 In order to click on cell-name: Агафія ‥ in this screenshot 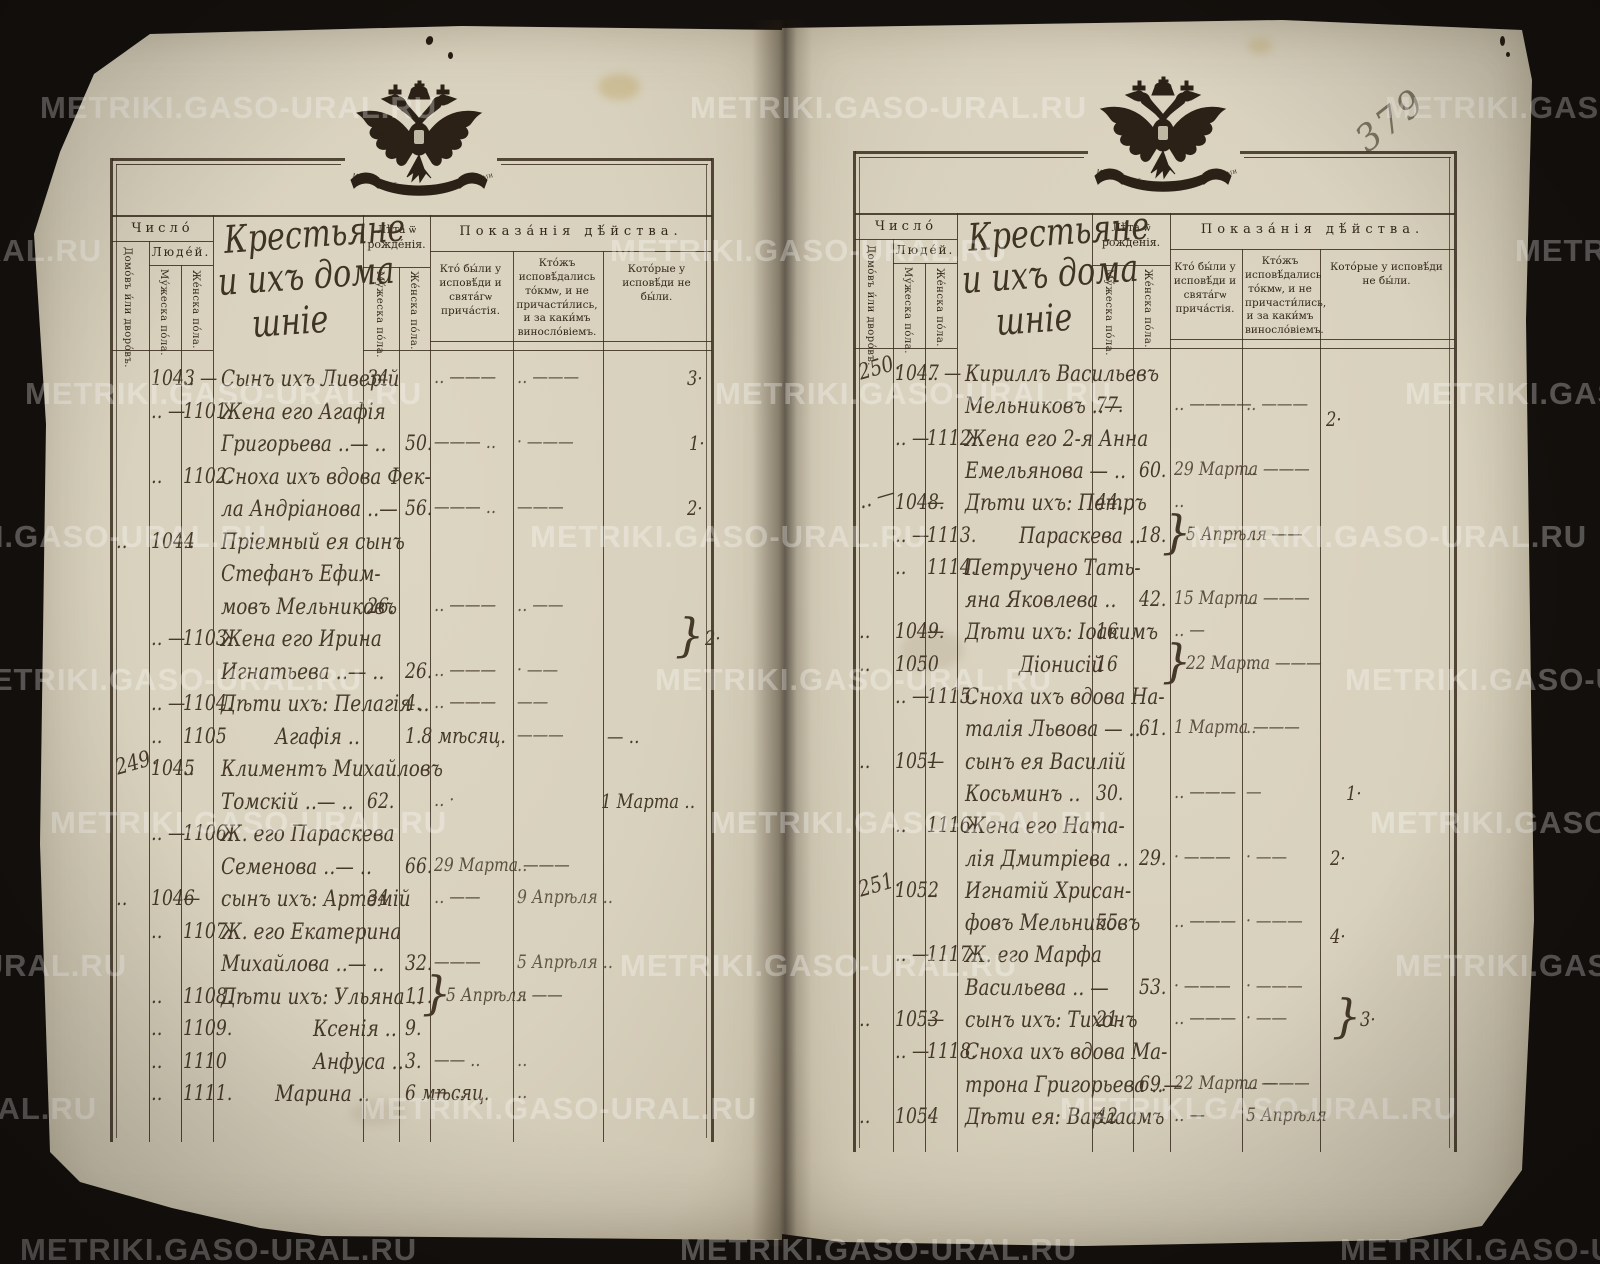, I will do `click(318, 737)`.